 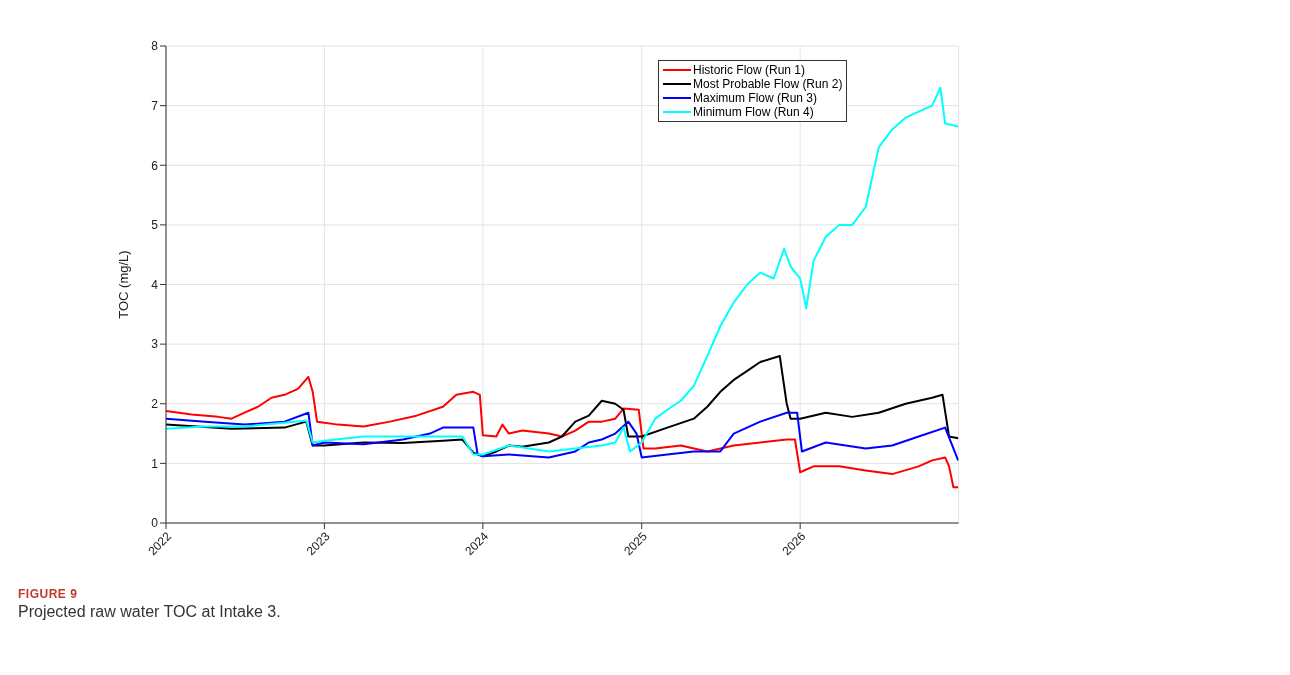 What do you see at coordinates (155, 46) in the screenshot?
I see `y-tick-label: 8` at bounding box center [155, 46].